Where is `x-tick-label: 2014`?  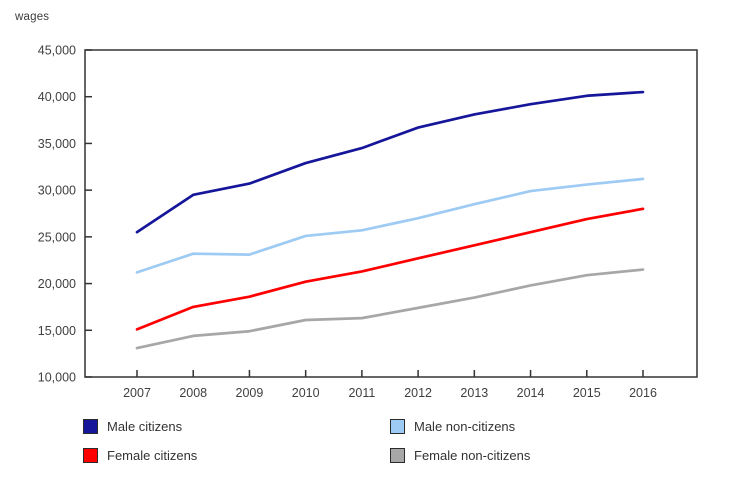
x-tick-label: 2014 is located at coordinates (531, 393).